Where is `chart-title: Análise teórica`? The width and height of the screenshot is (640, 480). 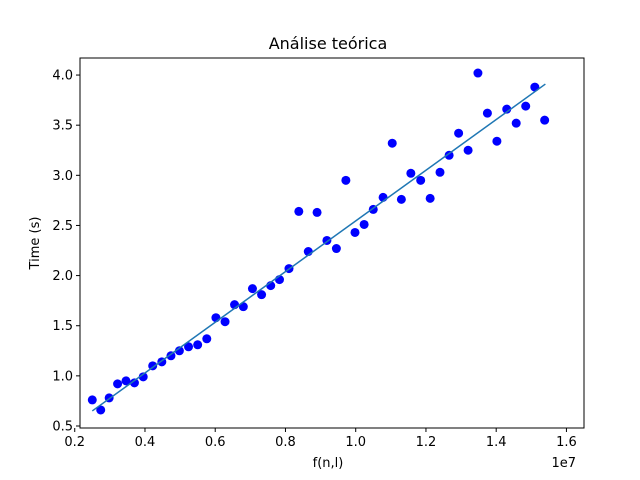 chart-title: Análise teórica is located at coordinates (328, 43).